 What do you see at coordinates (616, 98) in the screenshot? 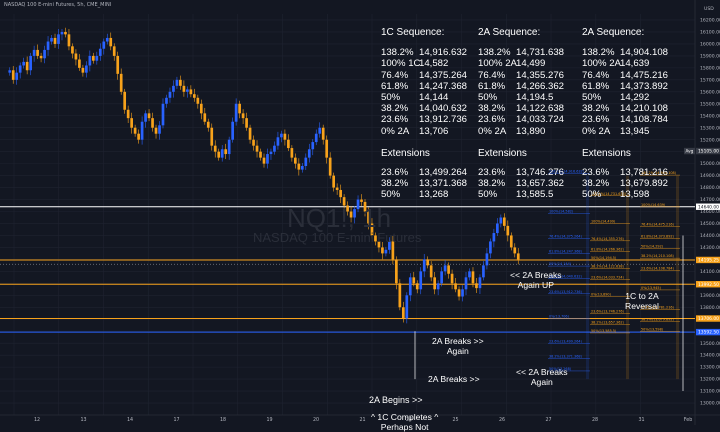
I see `fib-row: 50% 14,292` at bounding box center [616, 98].